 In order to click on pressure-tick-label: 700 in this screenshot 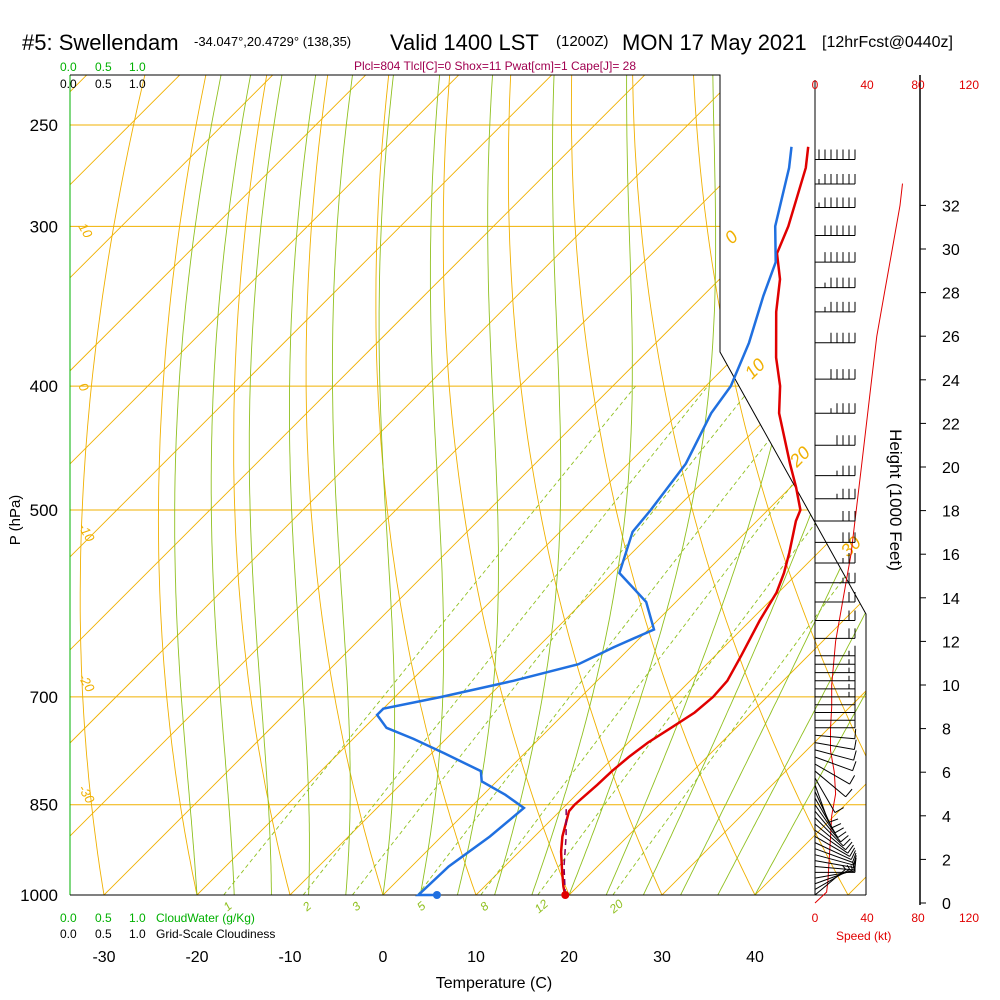, I will do `click(44, 697)`.